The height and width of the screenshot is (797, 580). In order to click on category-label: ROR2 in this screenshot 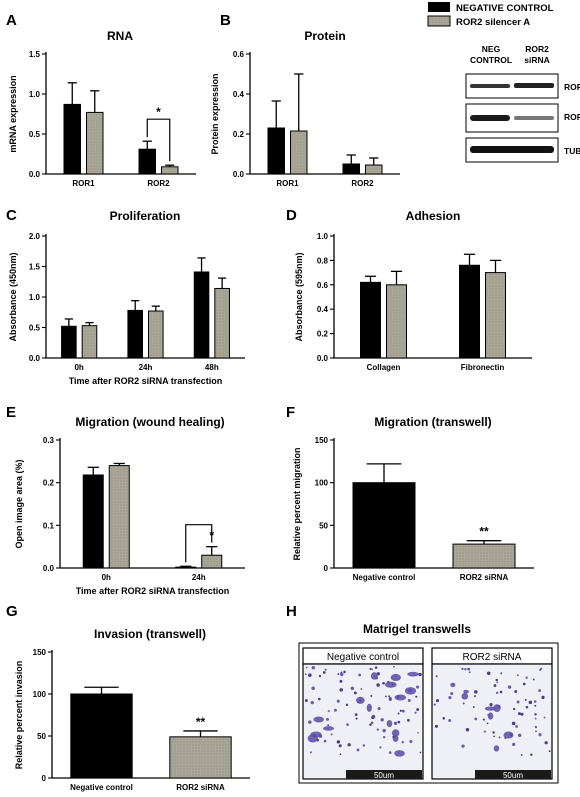, I will do `click(158, 183)`.